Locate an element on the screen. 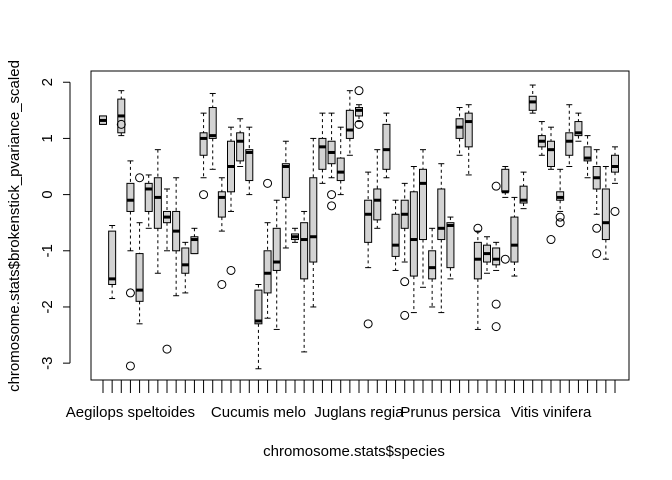 The image size is (672, 480). x-axis-title: chromosome.stats$species is located at coordinates (354, 451).